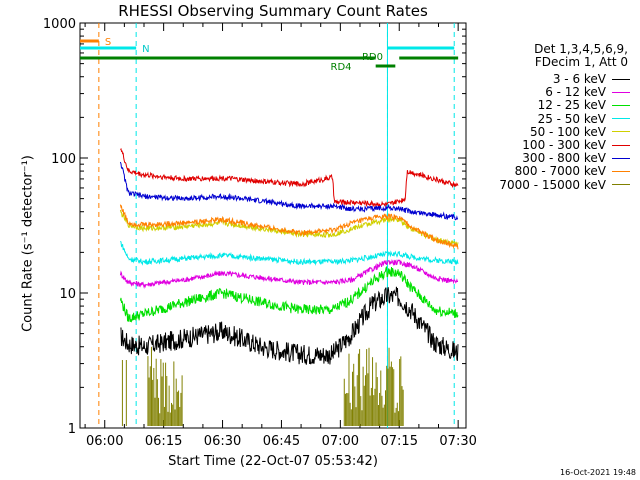  Describe the element at coordinates (72, 429) in the screenshot. I see `y-tick-label: 1` at that location.